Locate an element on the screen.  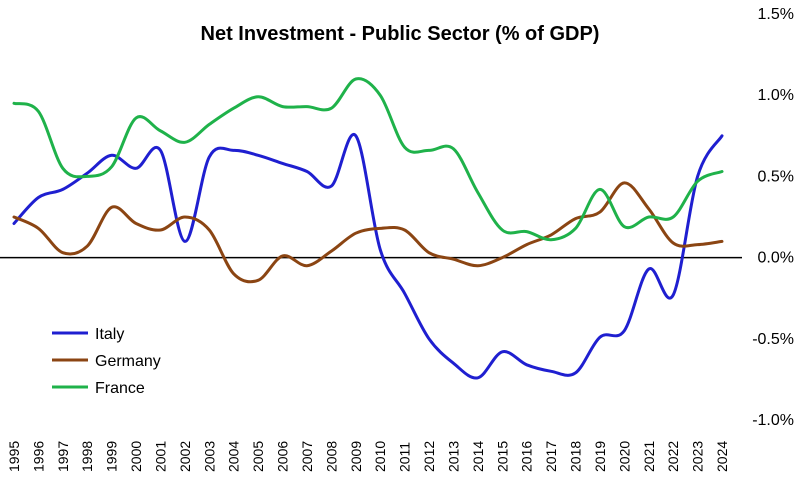
y-tick-label: 1.5% is located at coordinates (776, 14).